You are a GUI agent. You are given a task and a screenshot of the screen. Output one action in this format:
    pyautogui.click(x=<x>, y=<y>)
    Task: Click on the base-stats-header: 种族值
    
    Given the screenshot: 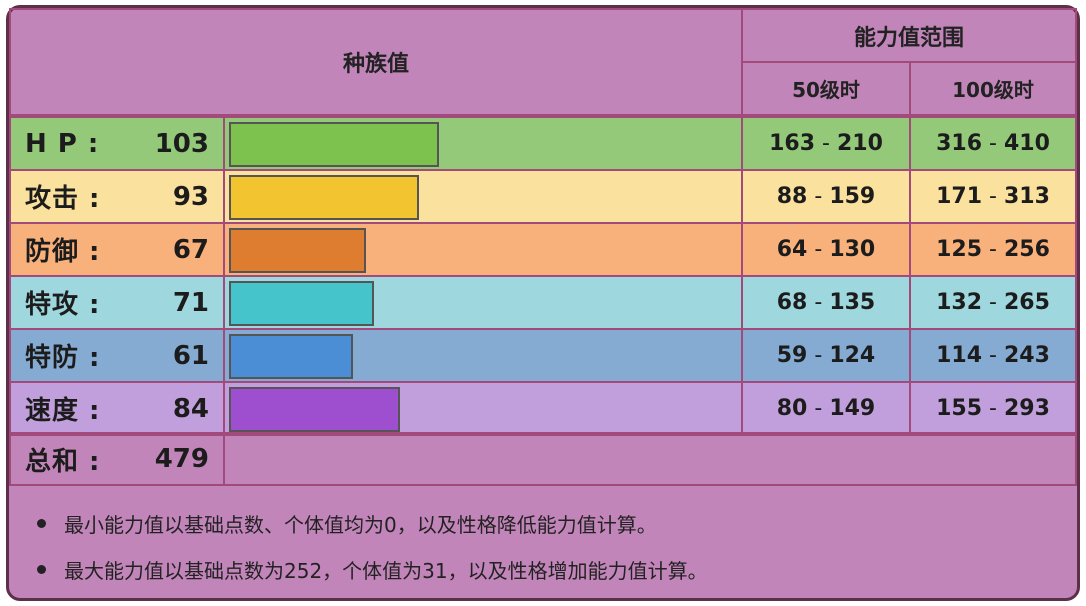 What is the action you would take?
    pyautogui.click(x=376, y=62)
    